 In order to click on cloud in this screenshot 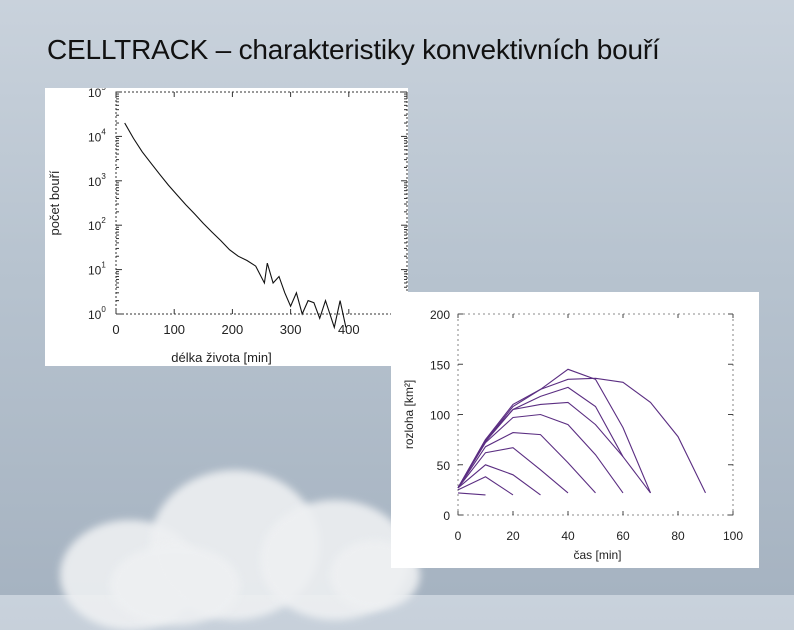, I will do `click(175, 585)`.